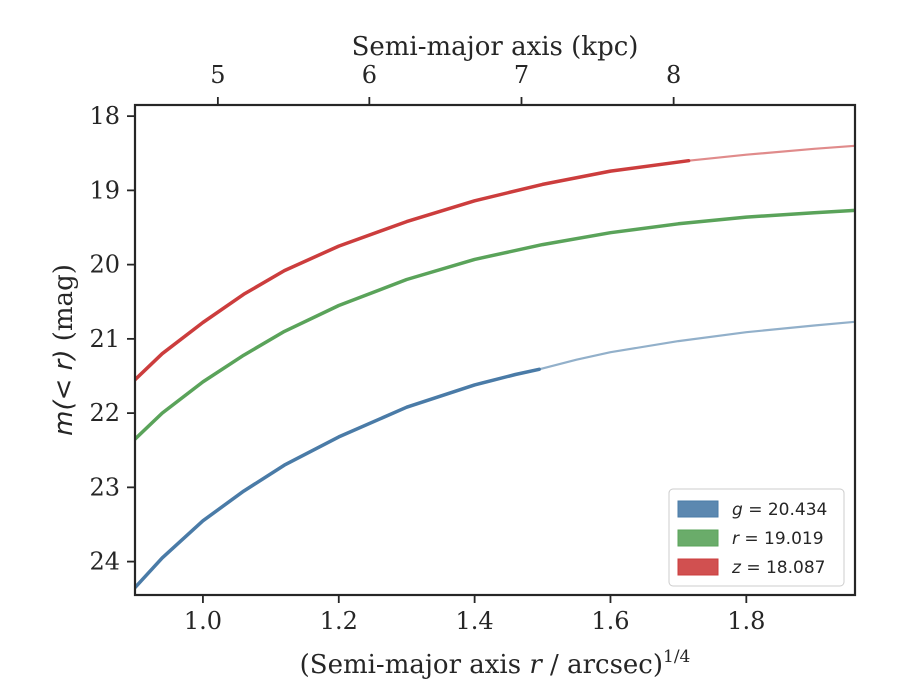  Describe the element at coordinates (104, 265) in the screenshot. I see `y-tick-label-20: 20` at that location.